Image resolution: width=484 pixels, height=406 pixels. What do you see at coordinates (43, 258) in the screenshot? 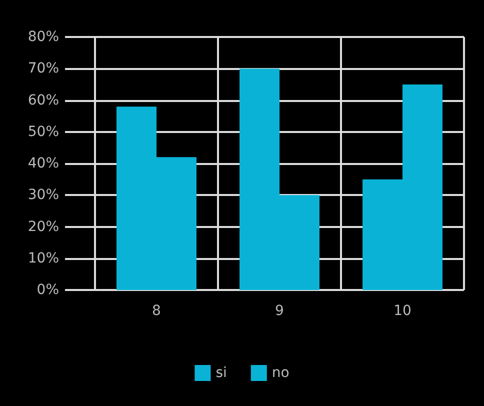
I see `y-tick-label: 10%` at bounding box center [43, 258].